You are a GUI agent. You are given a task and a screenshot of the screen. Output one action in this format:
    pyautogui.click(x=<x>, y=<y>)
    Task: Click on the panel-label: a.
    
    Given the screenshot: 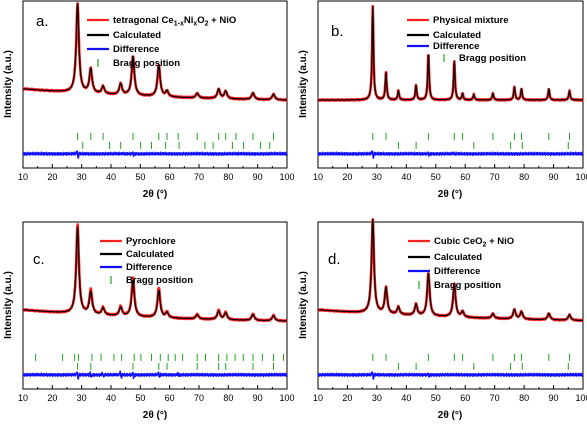 What is the action you would take?
    pyautogui.click(x=42, y=21)
    